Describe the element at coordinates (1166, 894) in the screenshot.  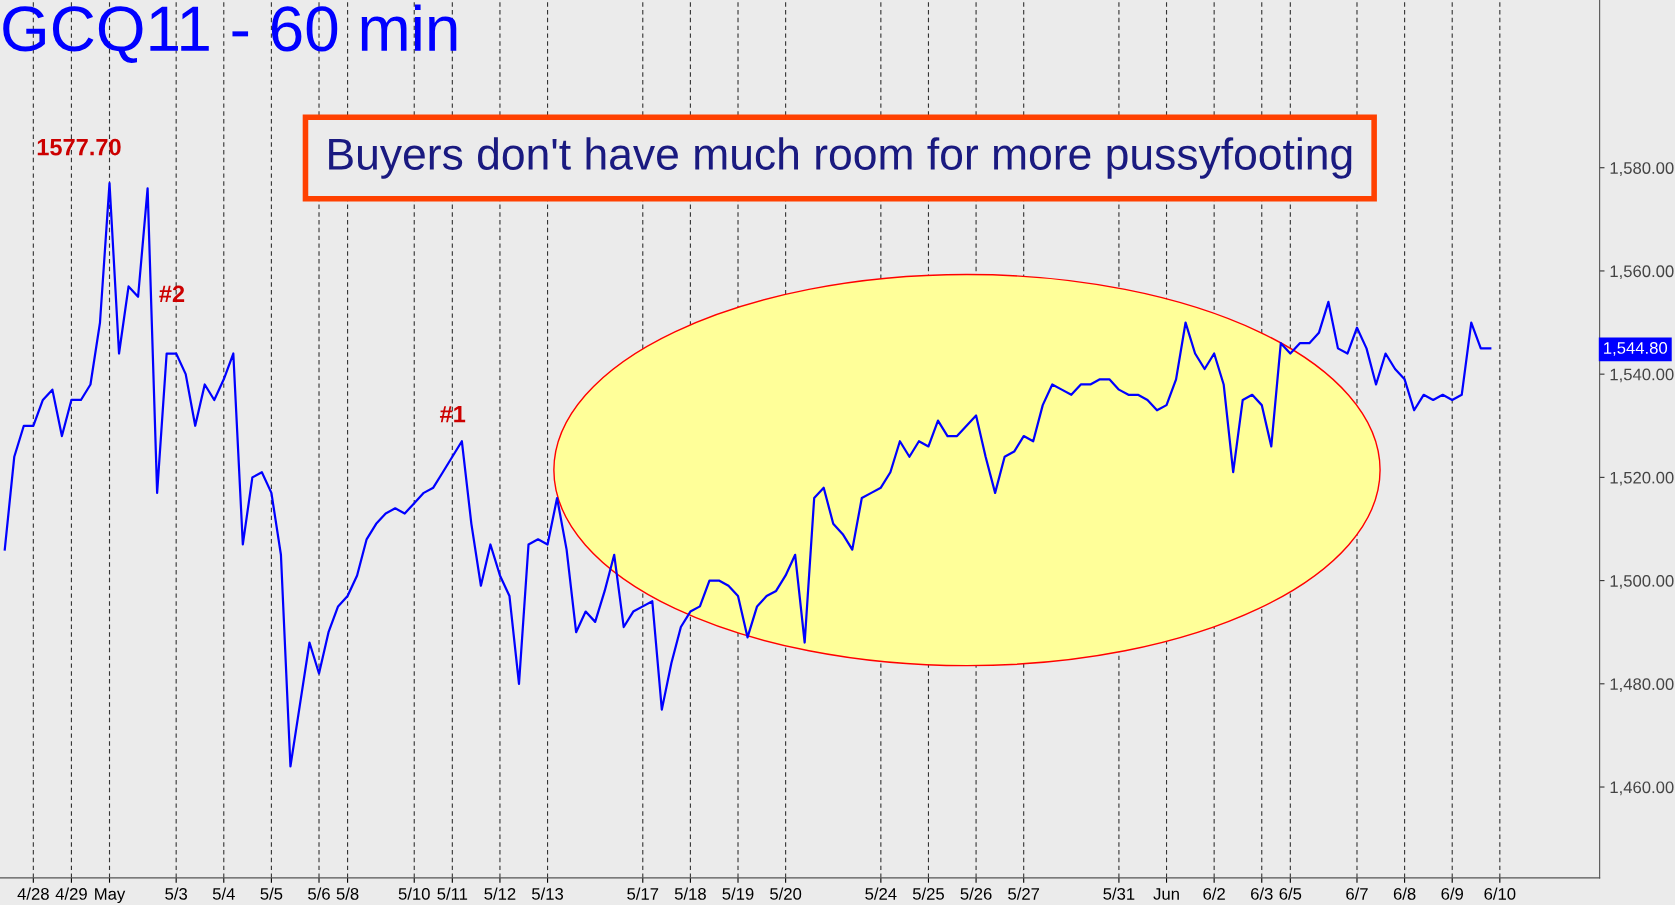
I see `x-tick-label: Jun` at that location.